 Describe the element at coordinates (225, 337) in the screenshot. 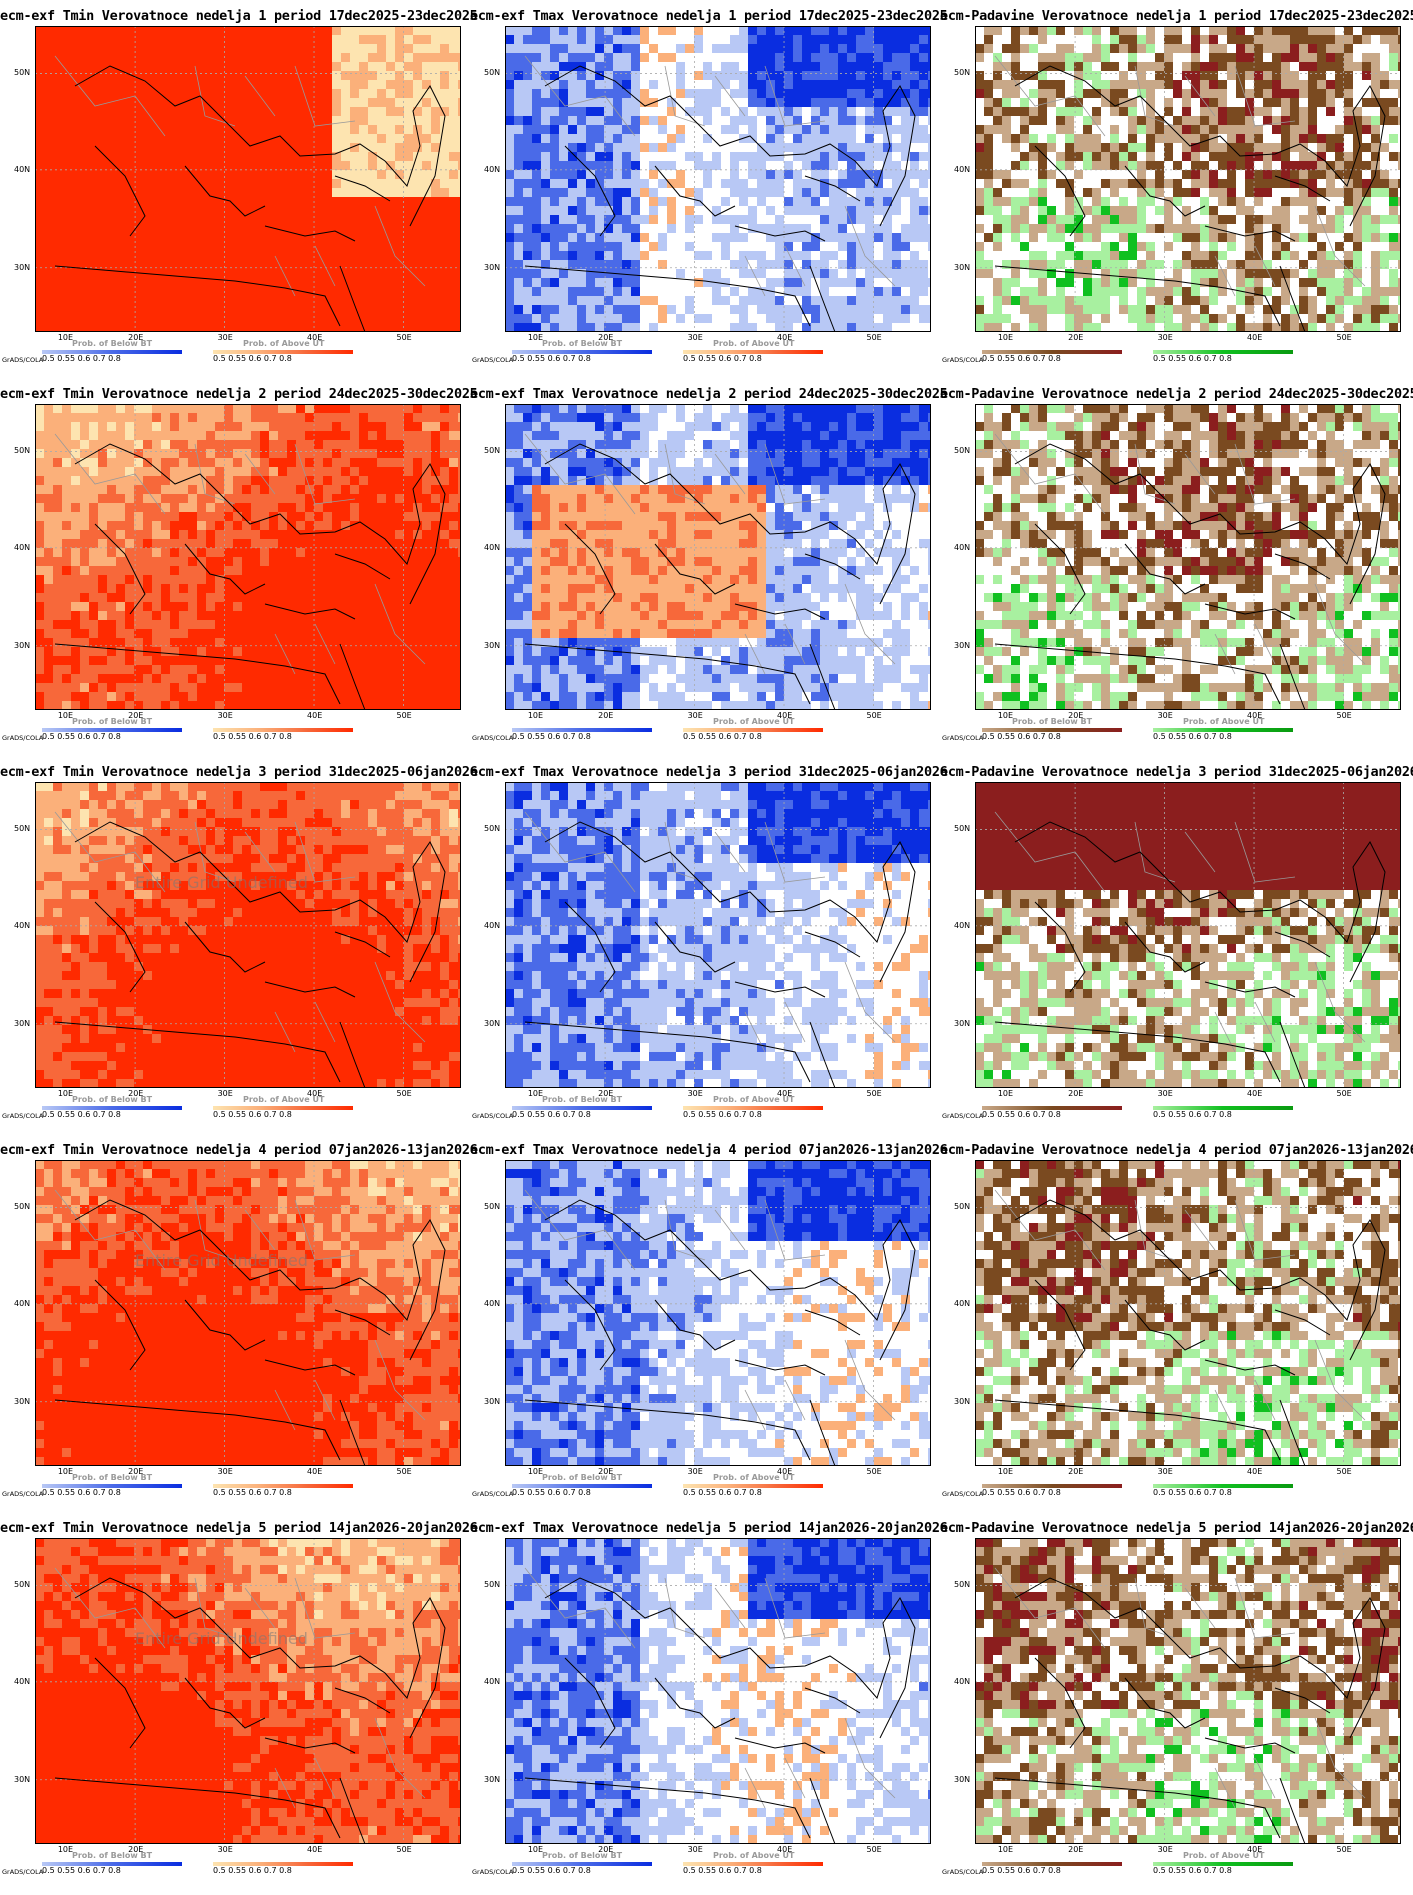

I see `longitude-label: 30E` at that location.